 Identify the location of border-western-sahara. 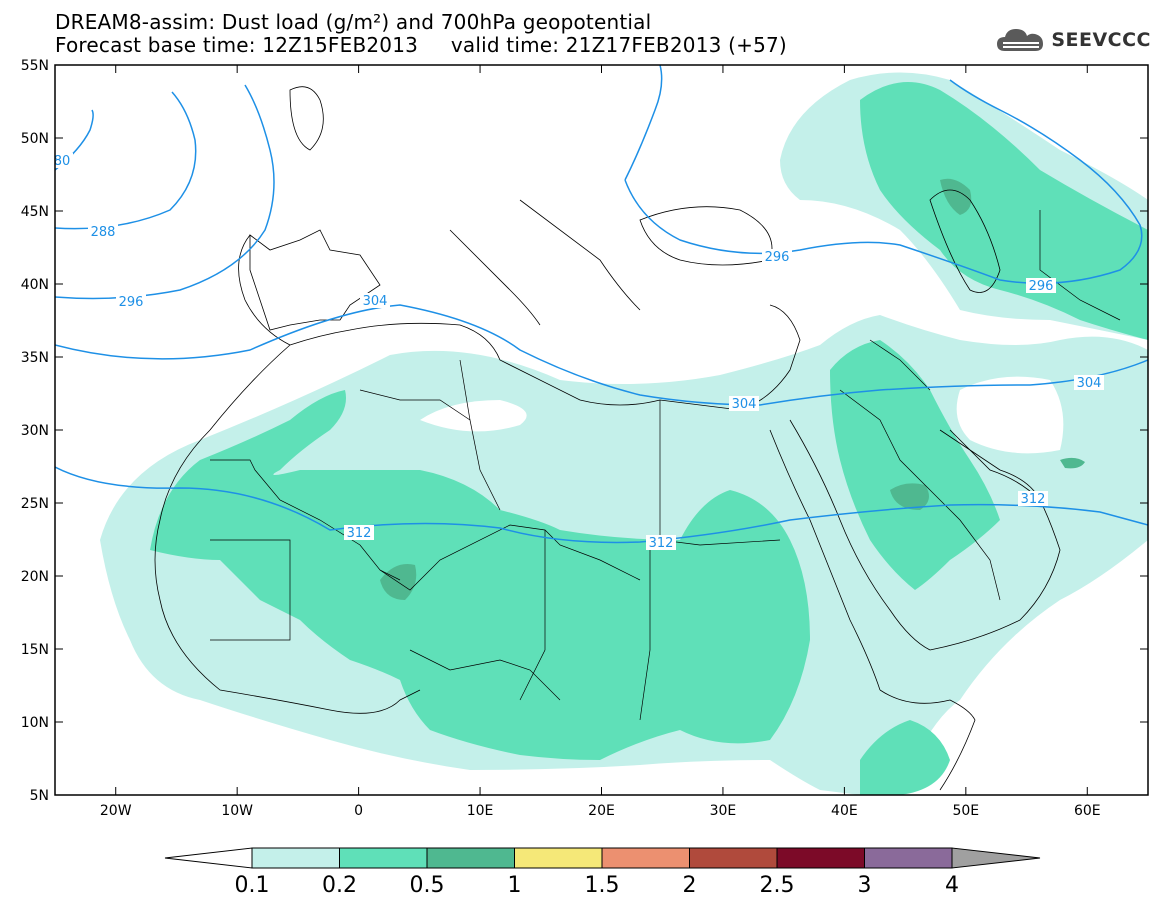
(305, 520).